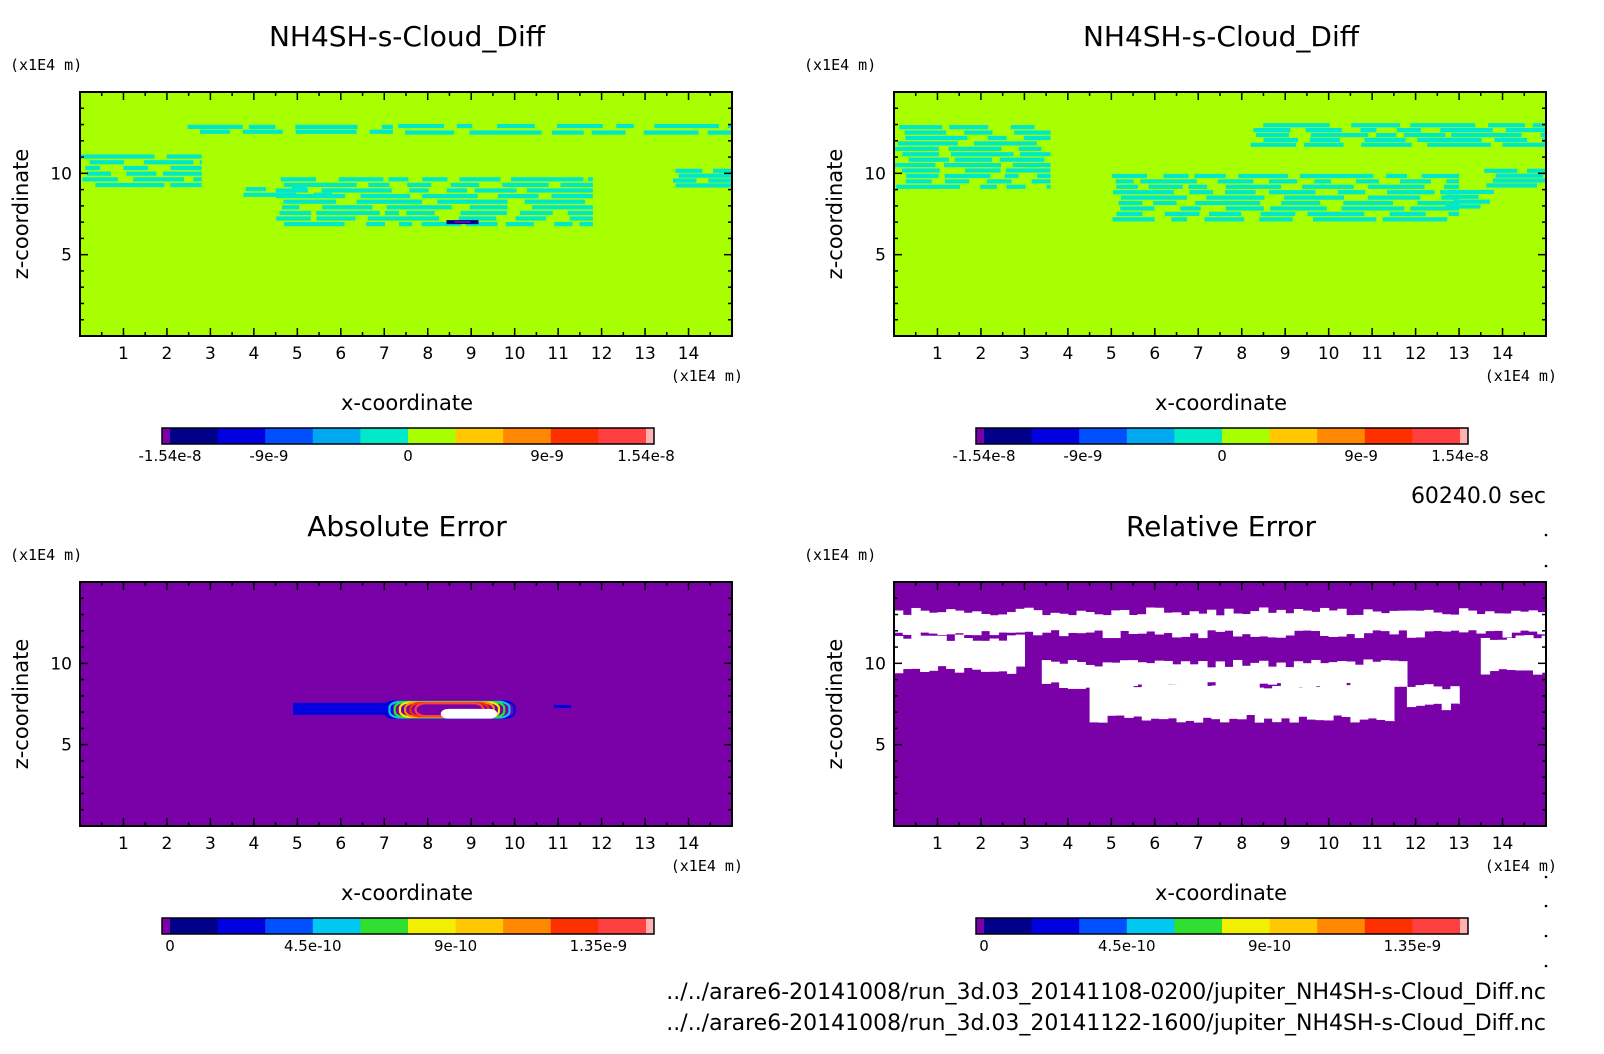 The width and height of the screenshot is (1604, 1054). I want to click on chart-title: Absolute Error, so click(407, 526).